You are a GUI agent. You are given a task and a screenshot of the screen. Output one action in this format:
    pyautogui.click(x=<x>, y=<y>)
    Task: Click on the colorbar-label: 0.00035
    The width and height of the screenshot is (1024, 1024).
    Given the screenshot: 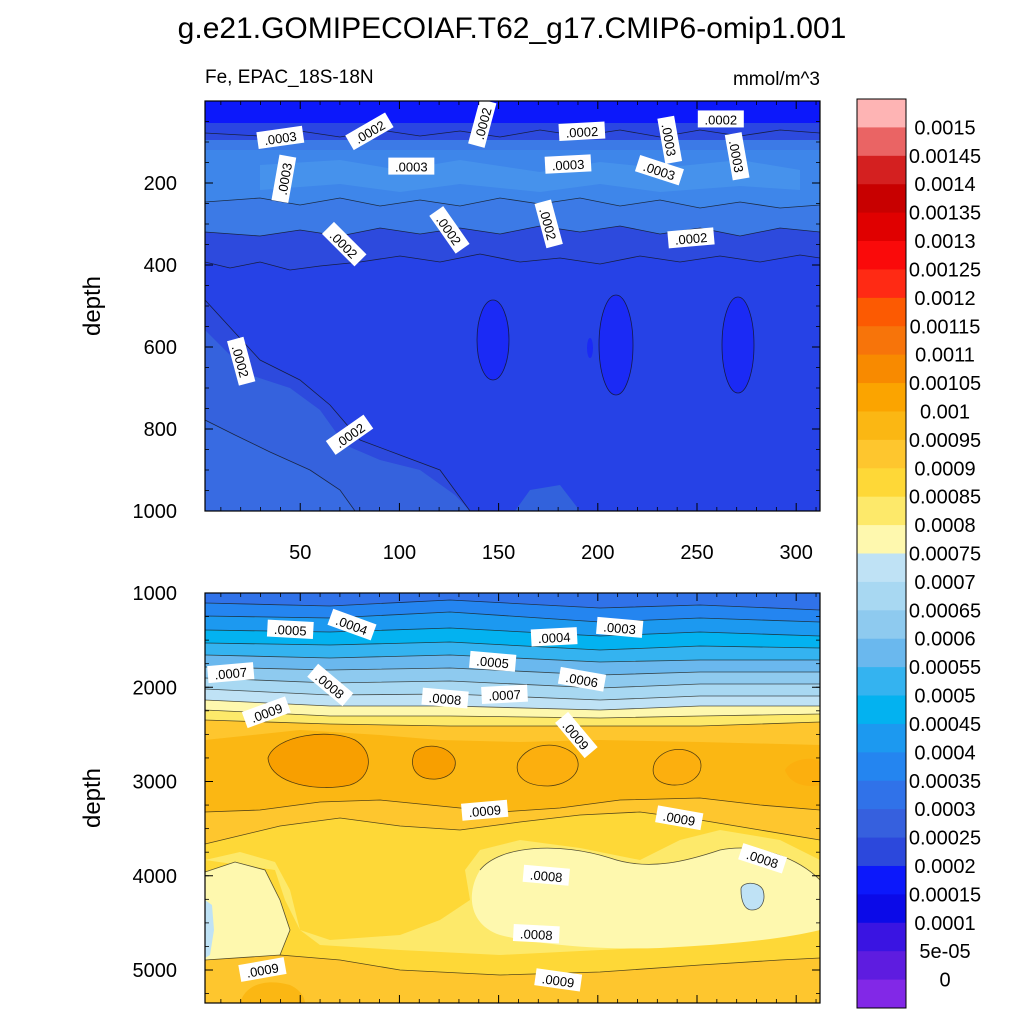 What is the action you would take?
    pyautogui.click(x=945, y=782)
    